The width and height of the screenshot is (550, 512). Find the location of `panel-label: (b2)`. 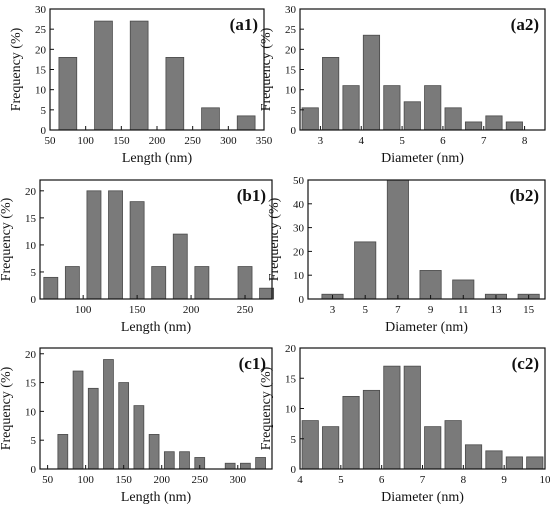

panel-label: (b2) is located at coordinates (524, 195).